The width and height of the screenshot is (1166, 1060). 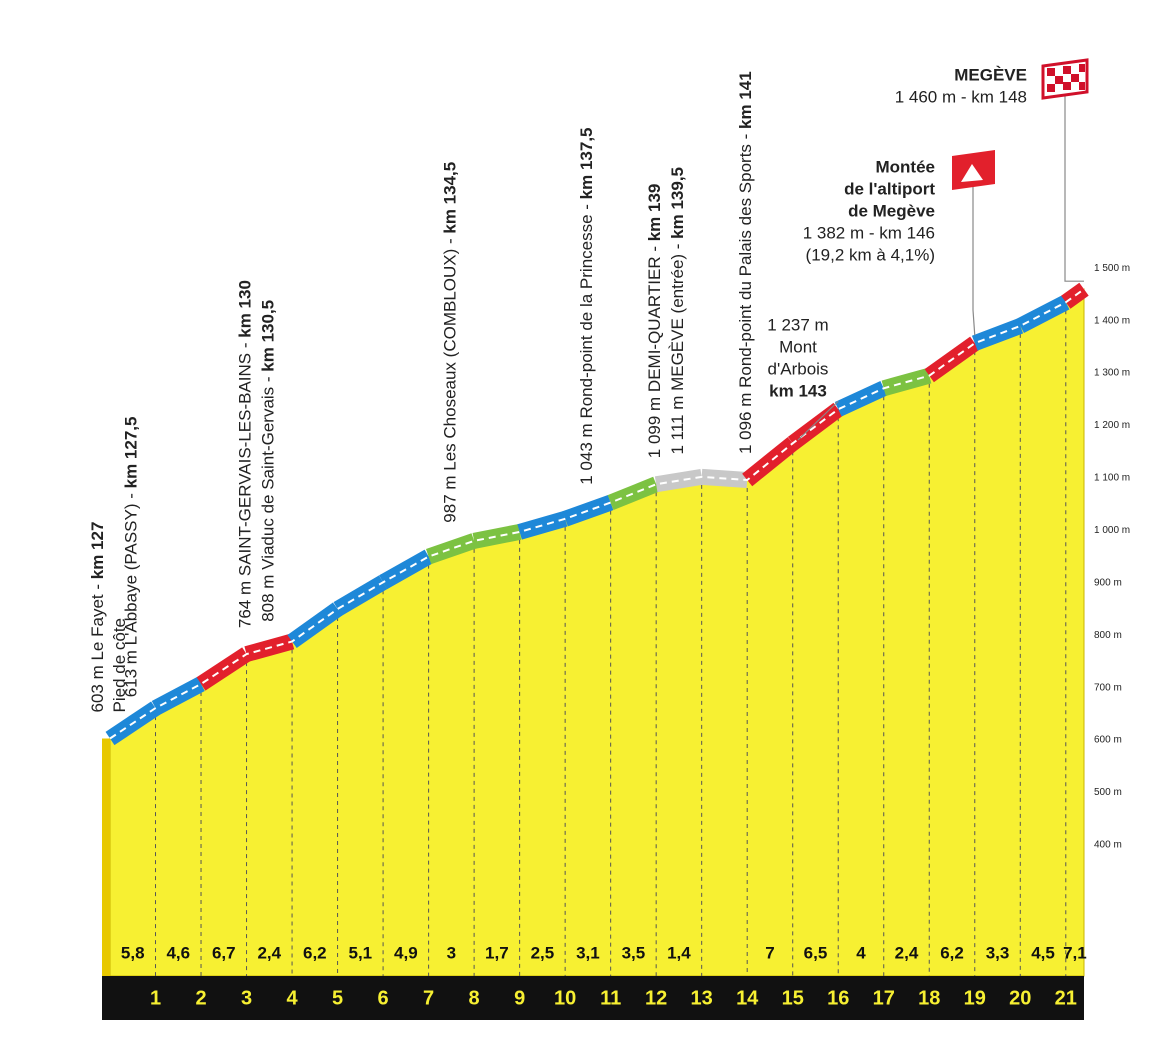 I want to click on km-number: 17, so click(x=884, y=998).